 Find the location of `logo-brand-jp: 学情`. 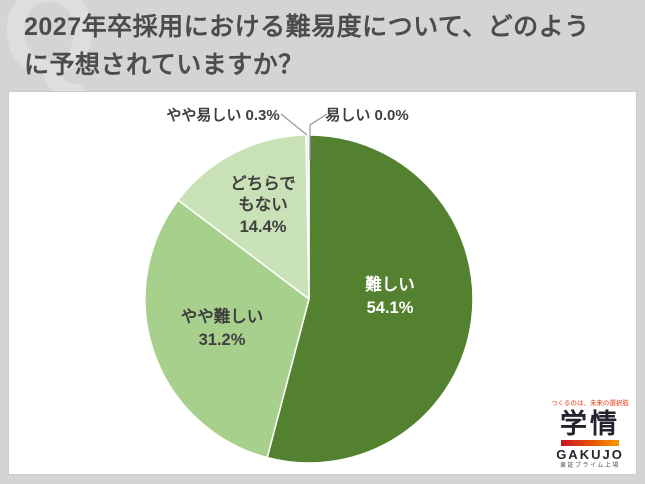

logo-brand-jp: 学情 is located at coordinates (590, 423).